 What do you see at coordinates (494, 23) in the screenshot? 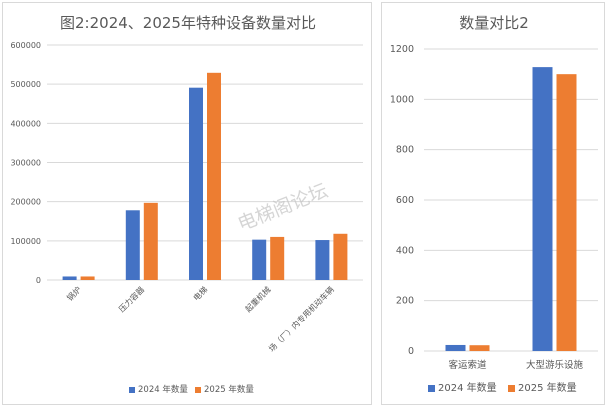
I see `chart-2-title: 数量对比2` at bounding box center [494, 23].